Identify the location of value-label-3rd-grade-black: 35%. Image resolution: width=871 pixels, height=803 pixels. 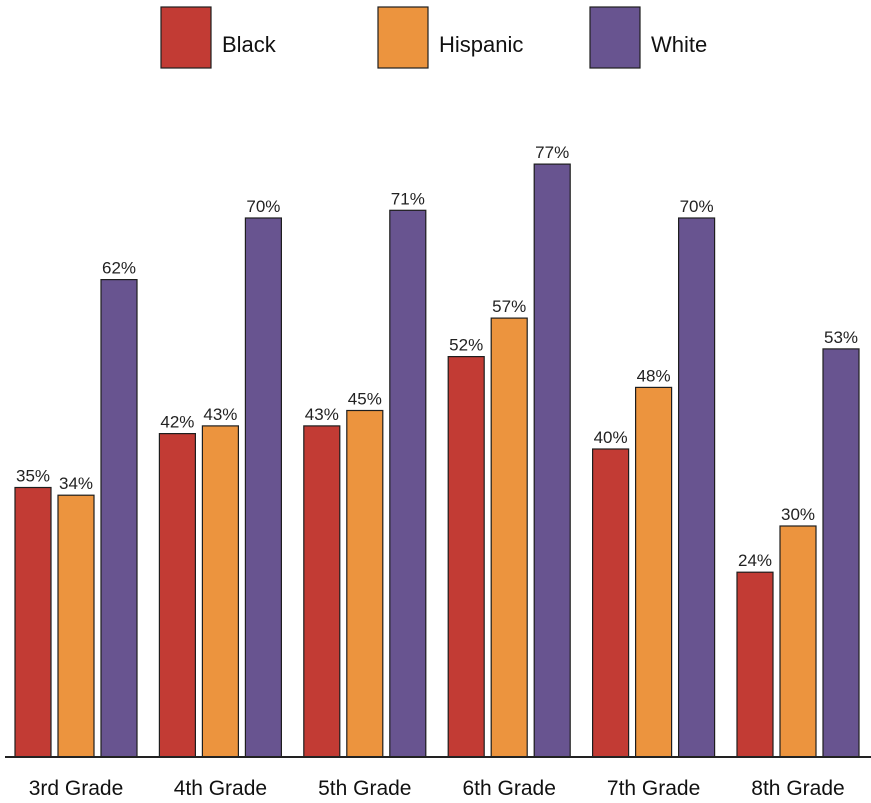
(33, 476).